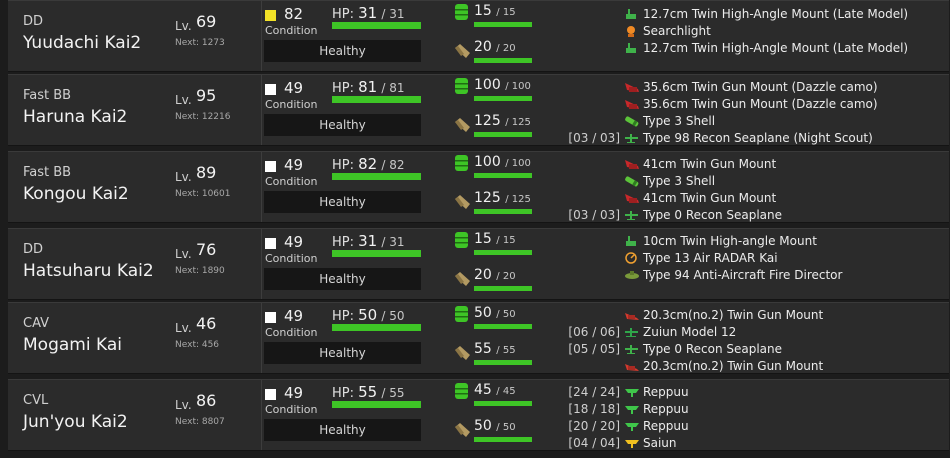 This screenshot has width=950, height=458. I want to click on fuel-bar-fill, so click(503, 24).